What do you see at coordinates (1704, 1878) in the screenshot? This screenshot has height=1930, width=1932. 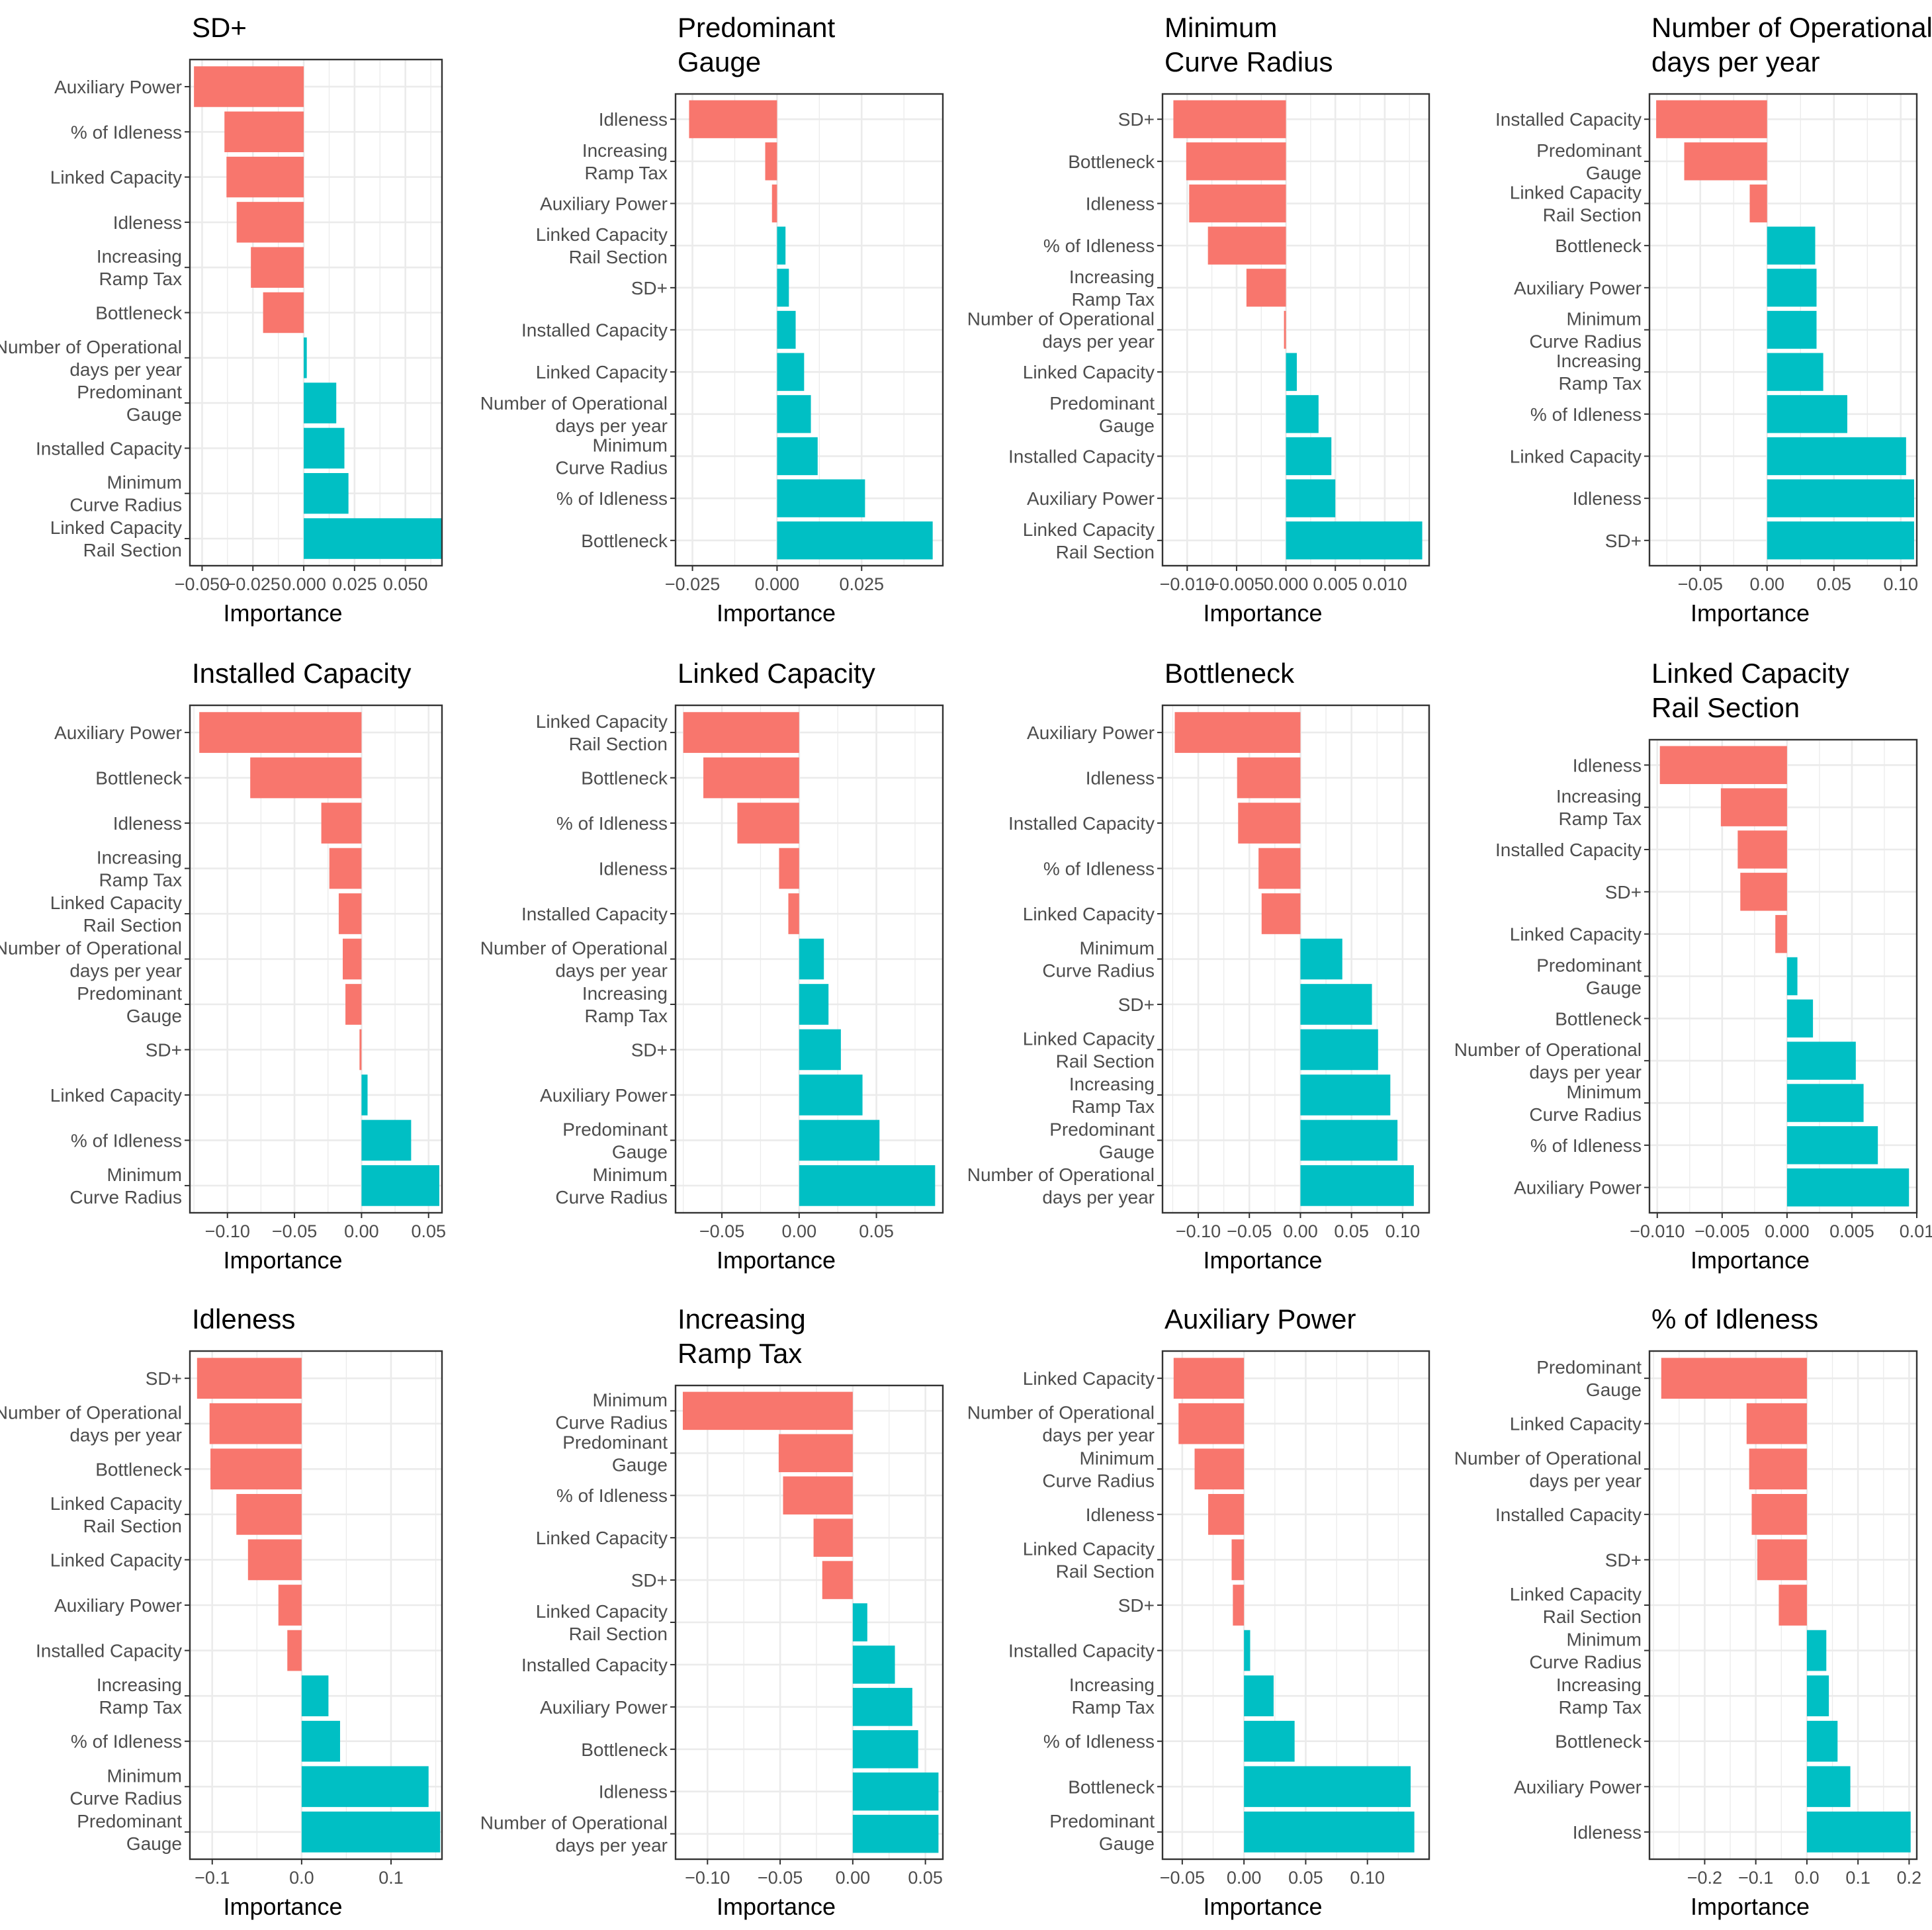 I see `x-tick-label: −0.2` at bounding box center [1704, 1878].